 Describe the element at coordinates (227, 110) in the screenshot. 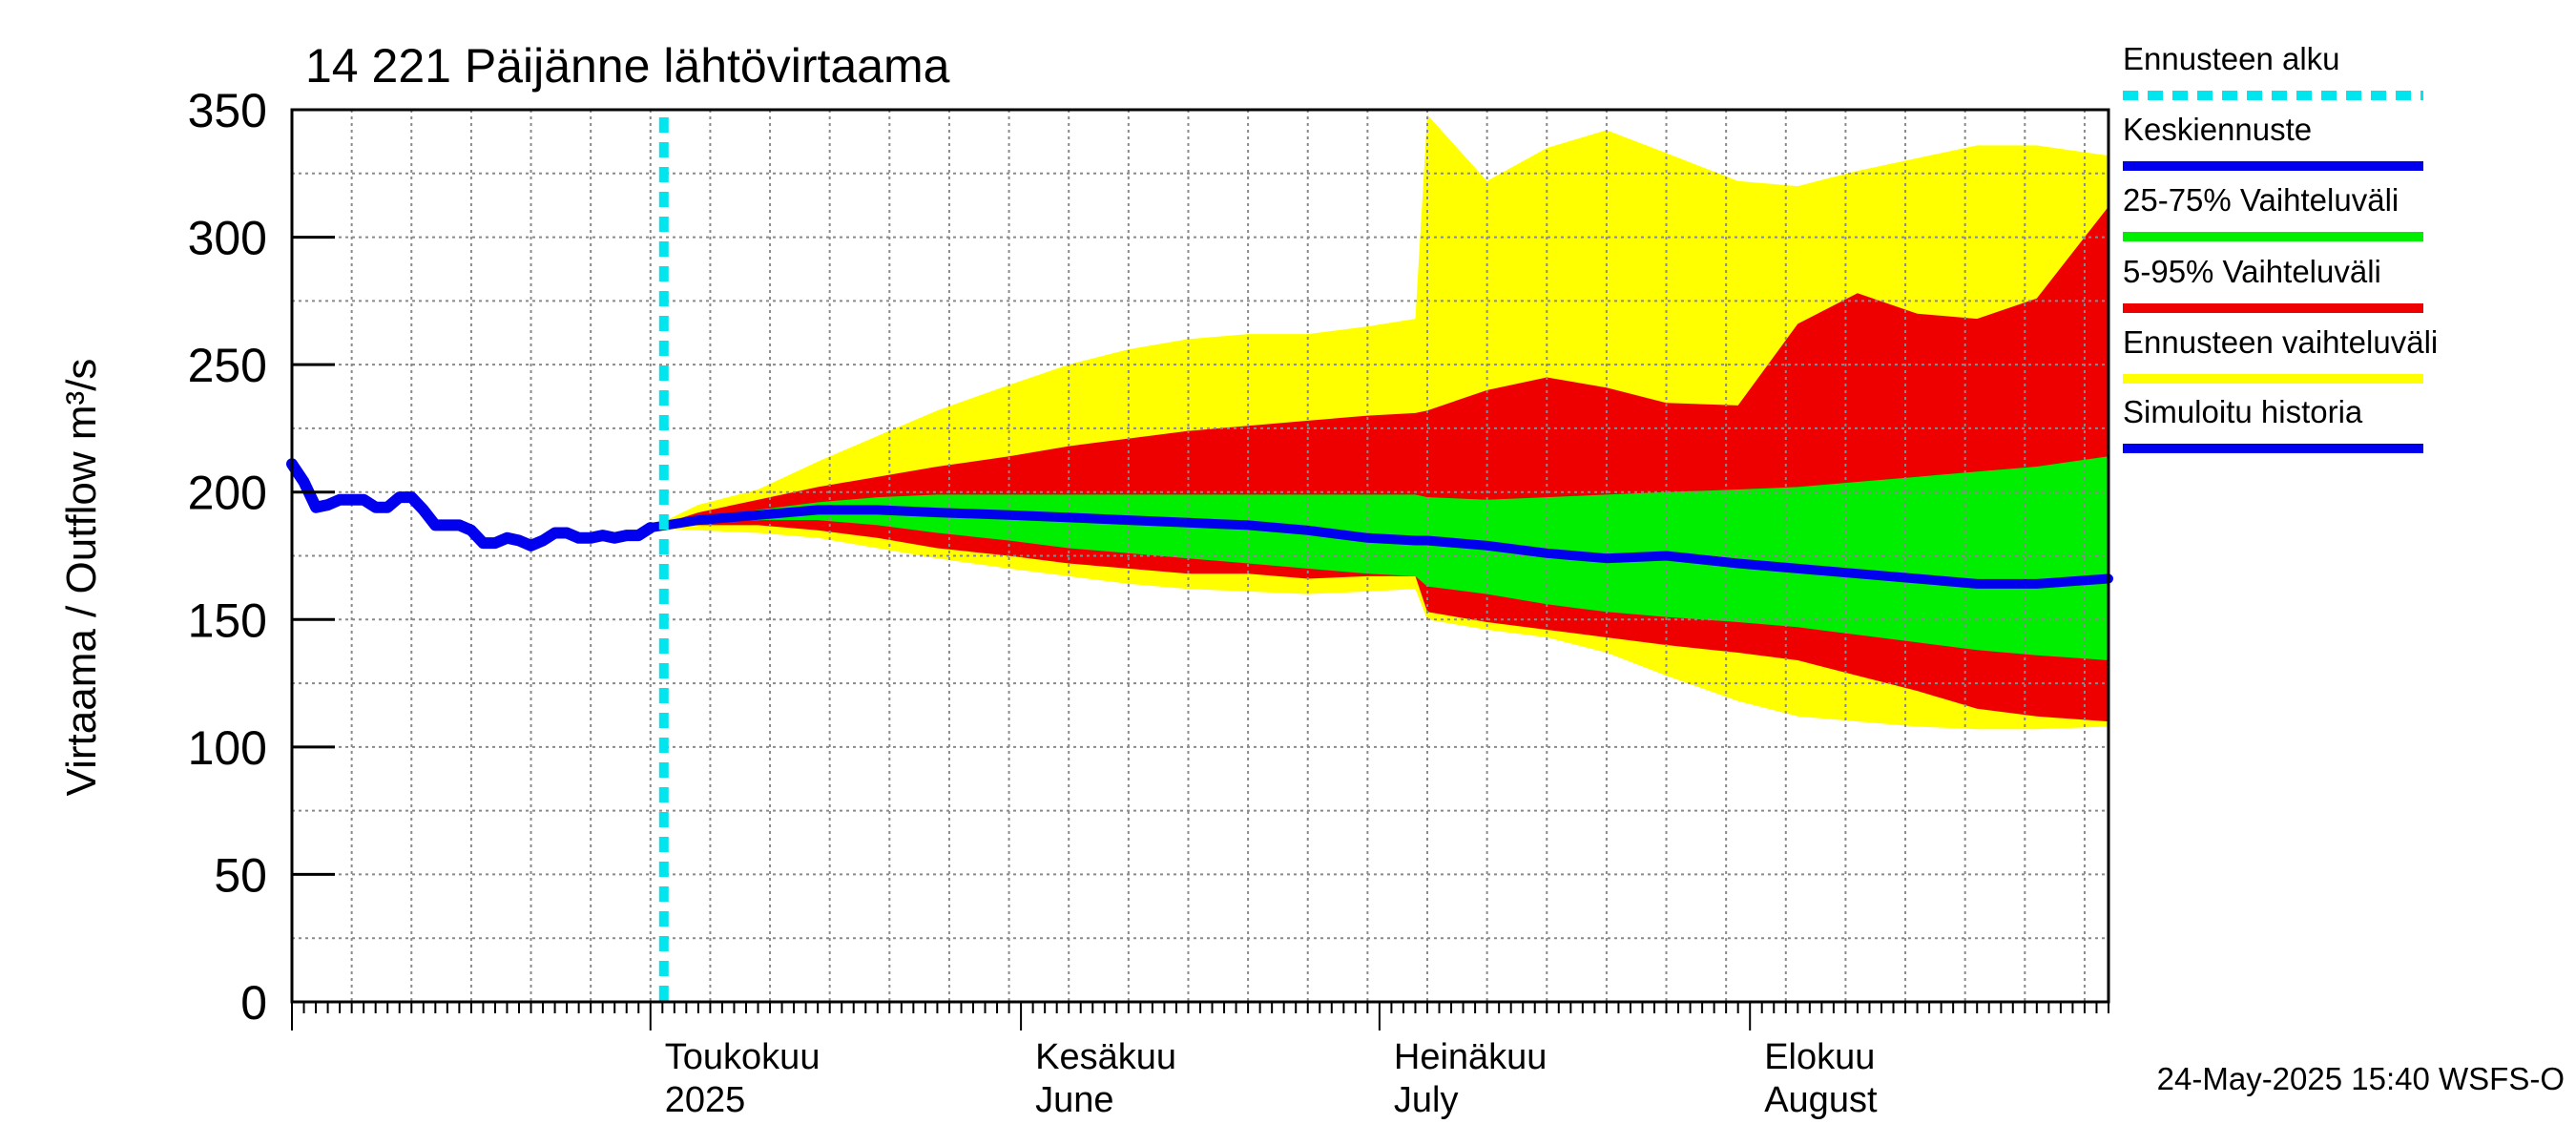

I see `y-tick-label: 350` at that location.